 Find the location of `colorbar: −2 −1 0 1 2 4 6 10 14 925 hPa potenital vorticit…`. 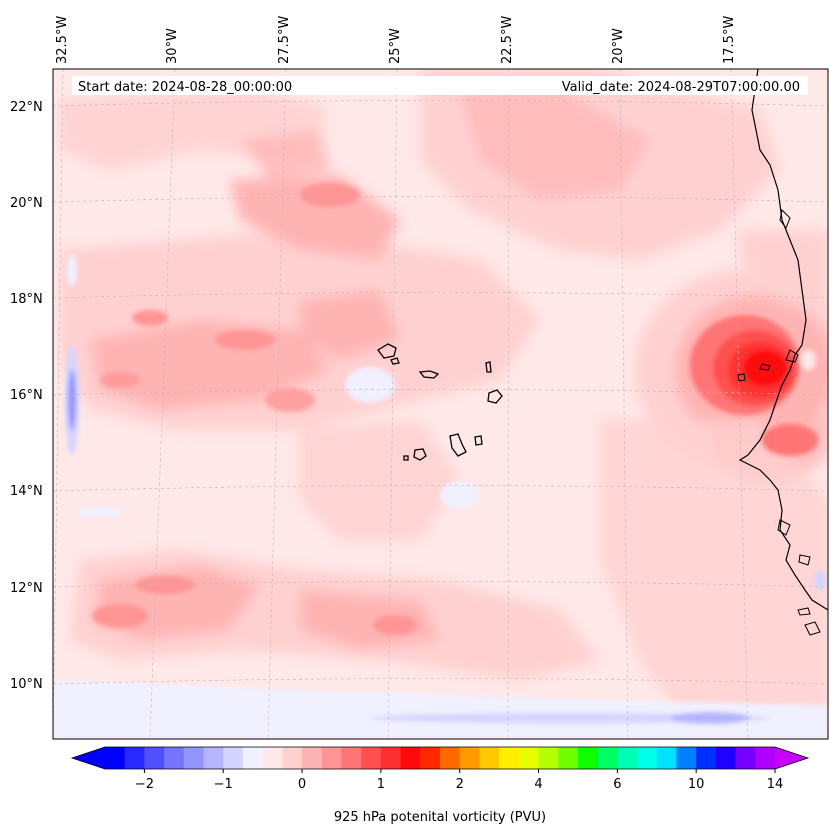

colorbar: −2 −1 0 1 2 4 6 10 14 925 hPa potenital vorticit… is located at coordinates (440, 785).